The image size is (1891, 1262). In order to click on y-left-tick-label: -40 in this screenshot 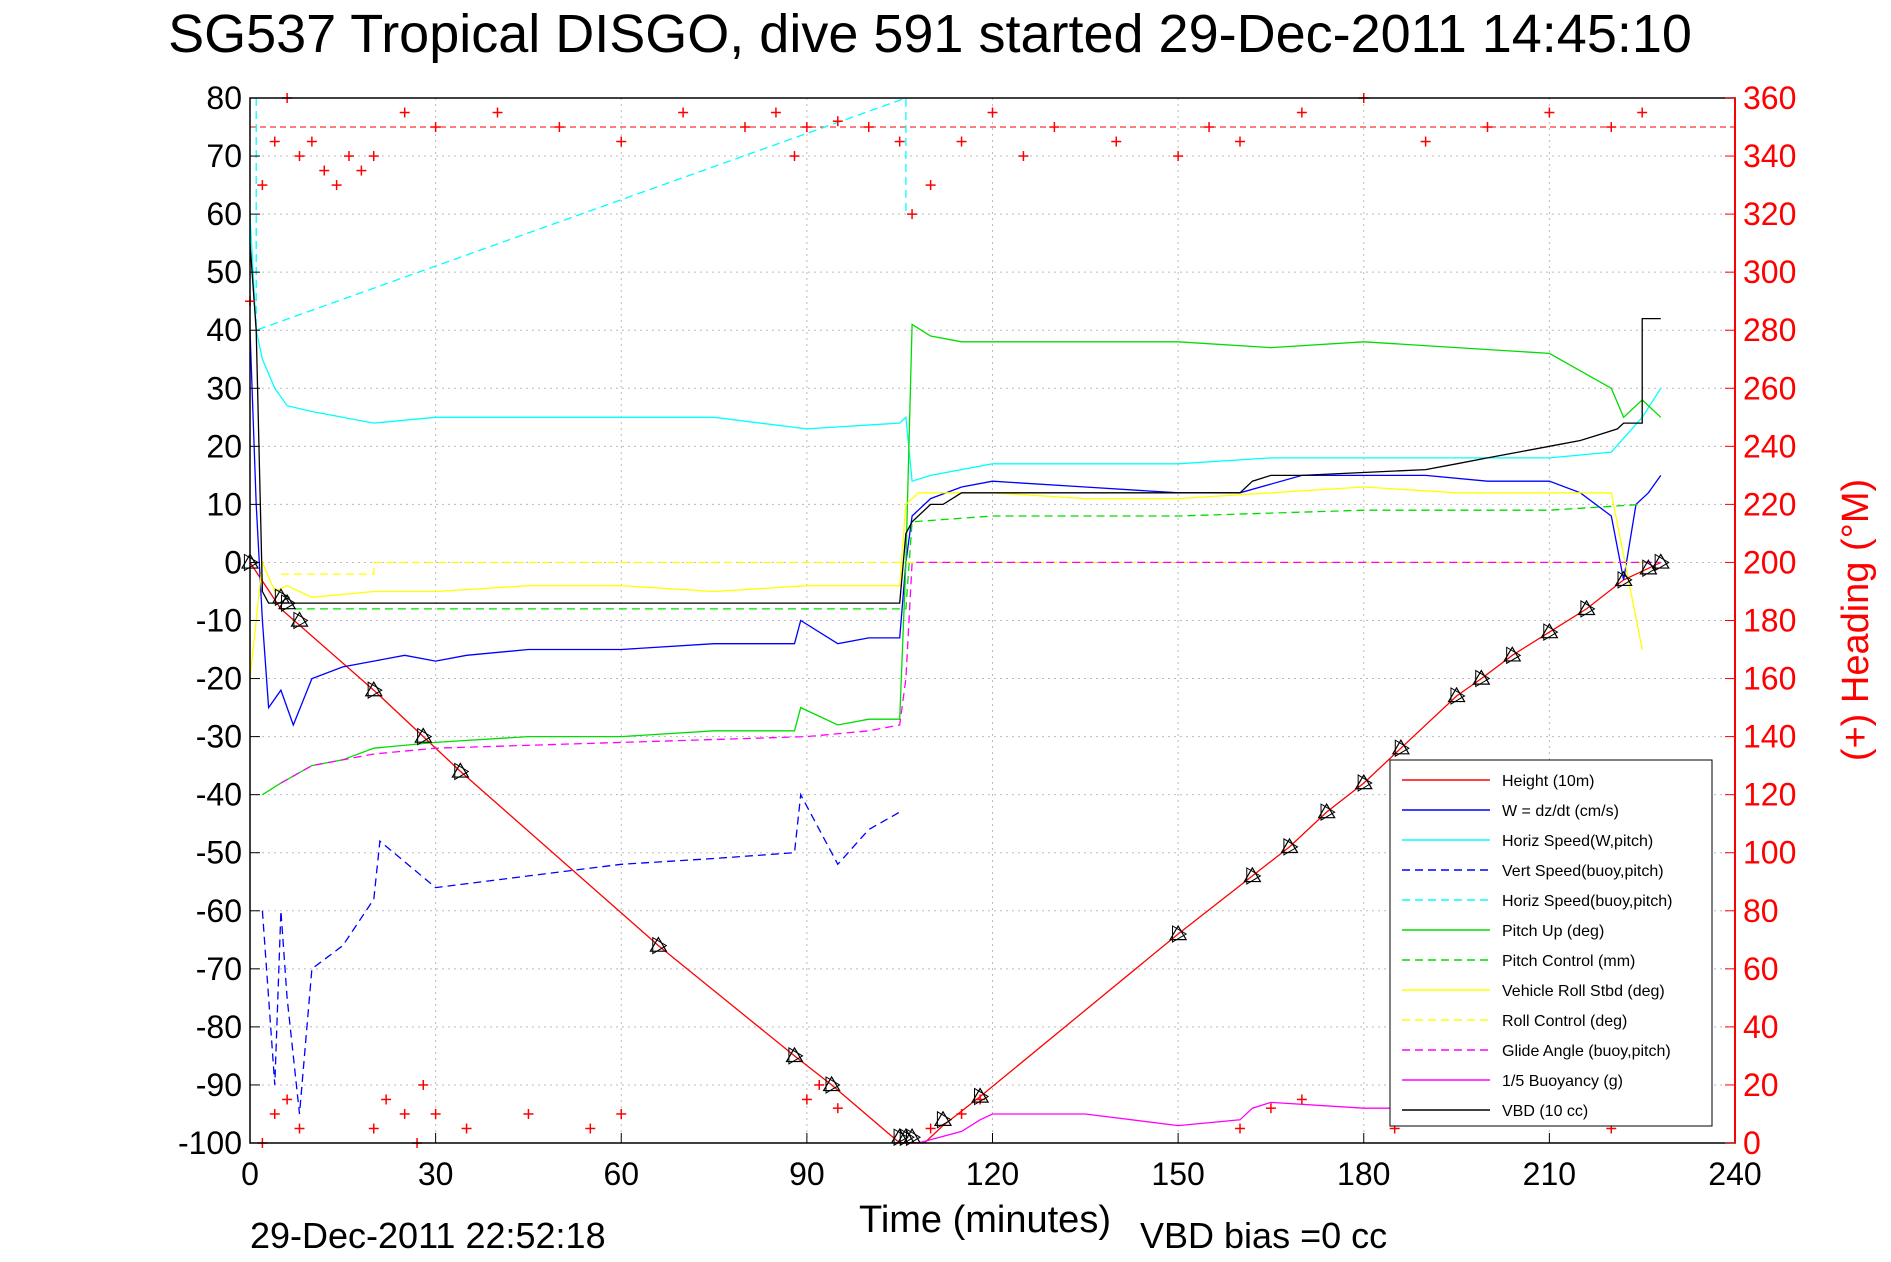, I will do `click(219, 795)`.